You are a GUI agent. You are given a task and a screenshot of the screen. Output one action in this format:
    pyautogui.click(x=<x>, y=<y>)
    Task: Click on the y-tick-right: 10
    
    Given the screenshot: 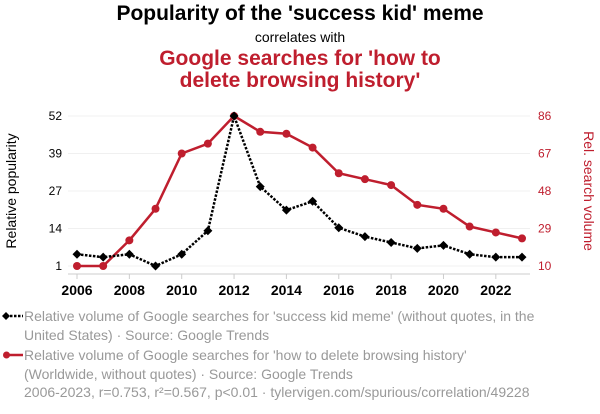 What is the action you would take?
    pyautogui.click(x=545, y=266)
    